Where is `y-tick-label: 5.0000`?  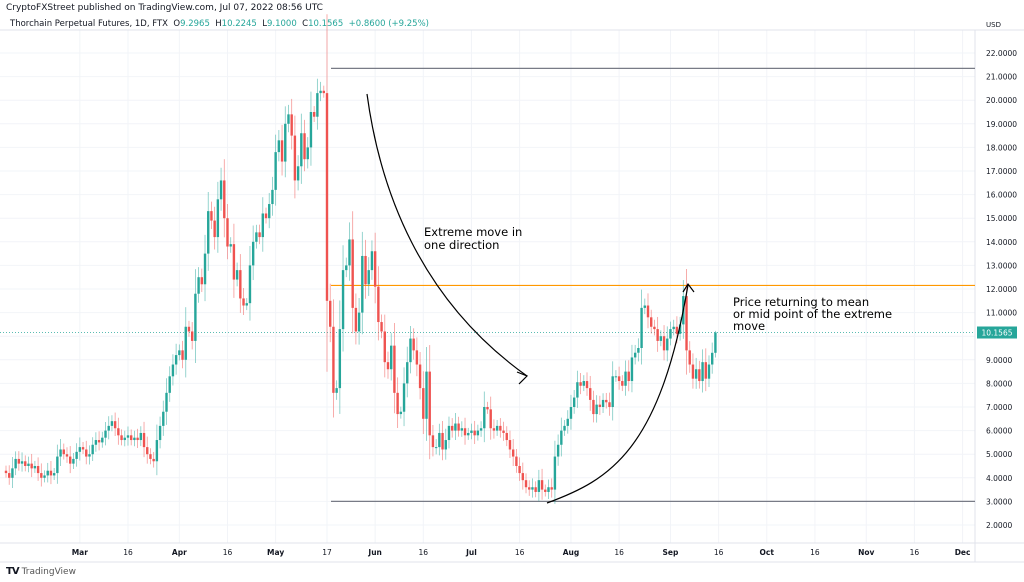 y-tick-label: 5.0000 is located at coordinates (999, 454).